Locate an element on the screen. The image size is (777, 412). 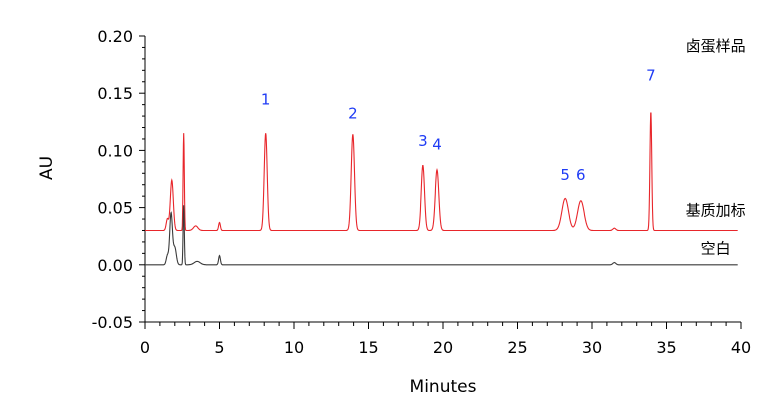
x-axis-label: Minutes is located at coordinates (443, 387).